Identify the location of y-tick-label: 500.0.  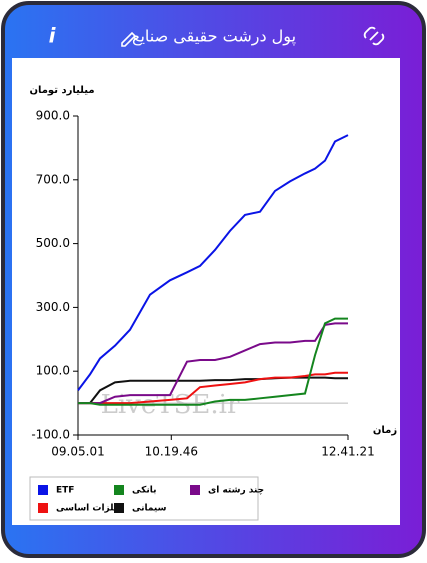
(53, 243).